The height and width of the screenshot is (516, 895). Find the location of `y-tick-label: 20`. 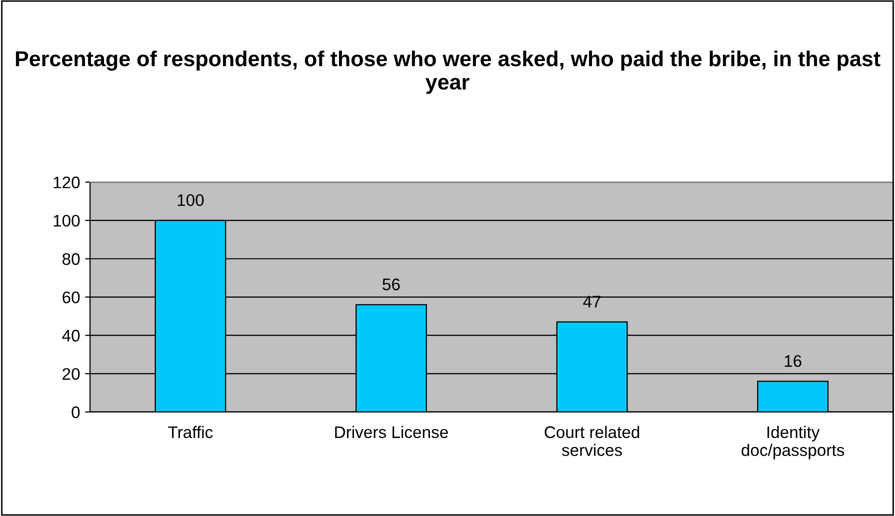

y-tick-label: 20 is located at coordinates (71, 374).